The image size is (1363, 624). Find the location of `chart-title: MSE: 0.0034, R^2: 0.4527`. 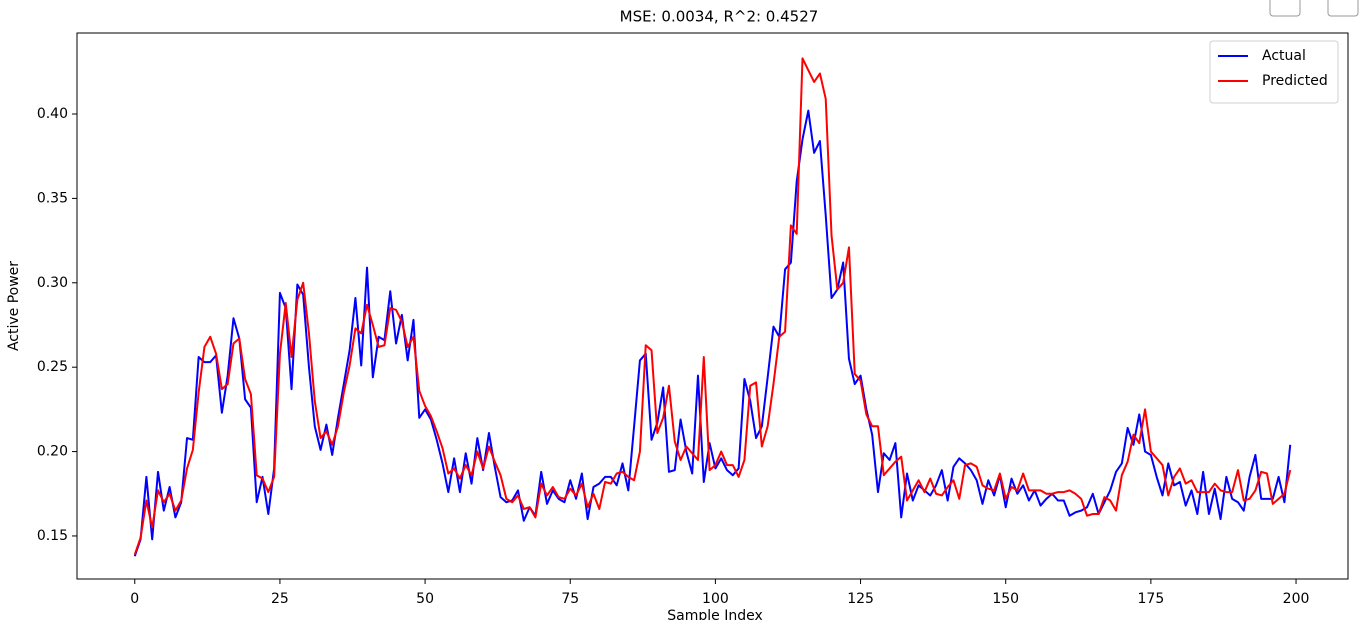

chart-title: MSE: 0.0034, R^2: 0.4527 is located at coordinates (719, 17).